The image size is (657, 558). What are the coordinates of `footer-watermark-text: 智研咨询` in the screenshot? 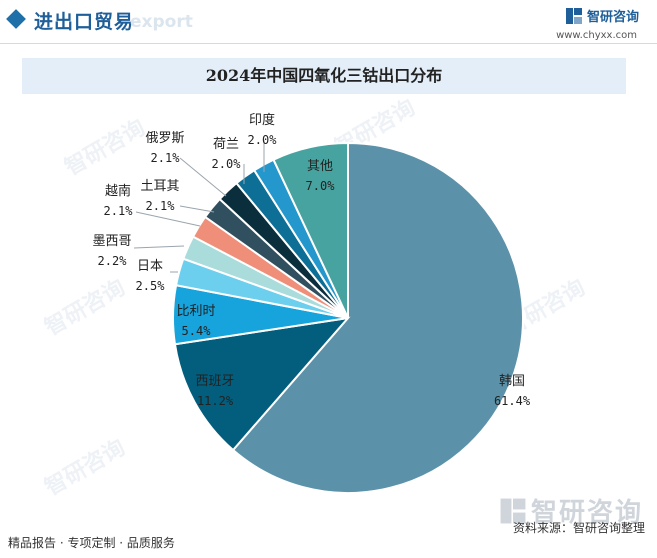 It's located at (586, 513).